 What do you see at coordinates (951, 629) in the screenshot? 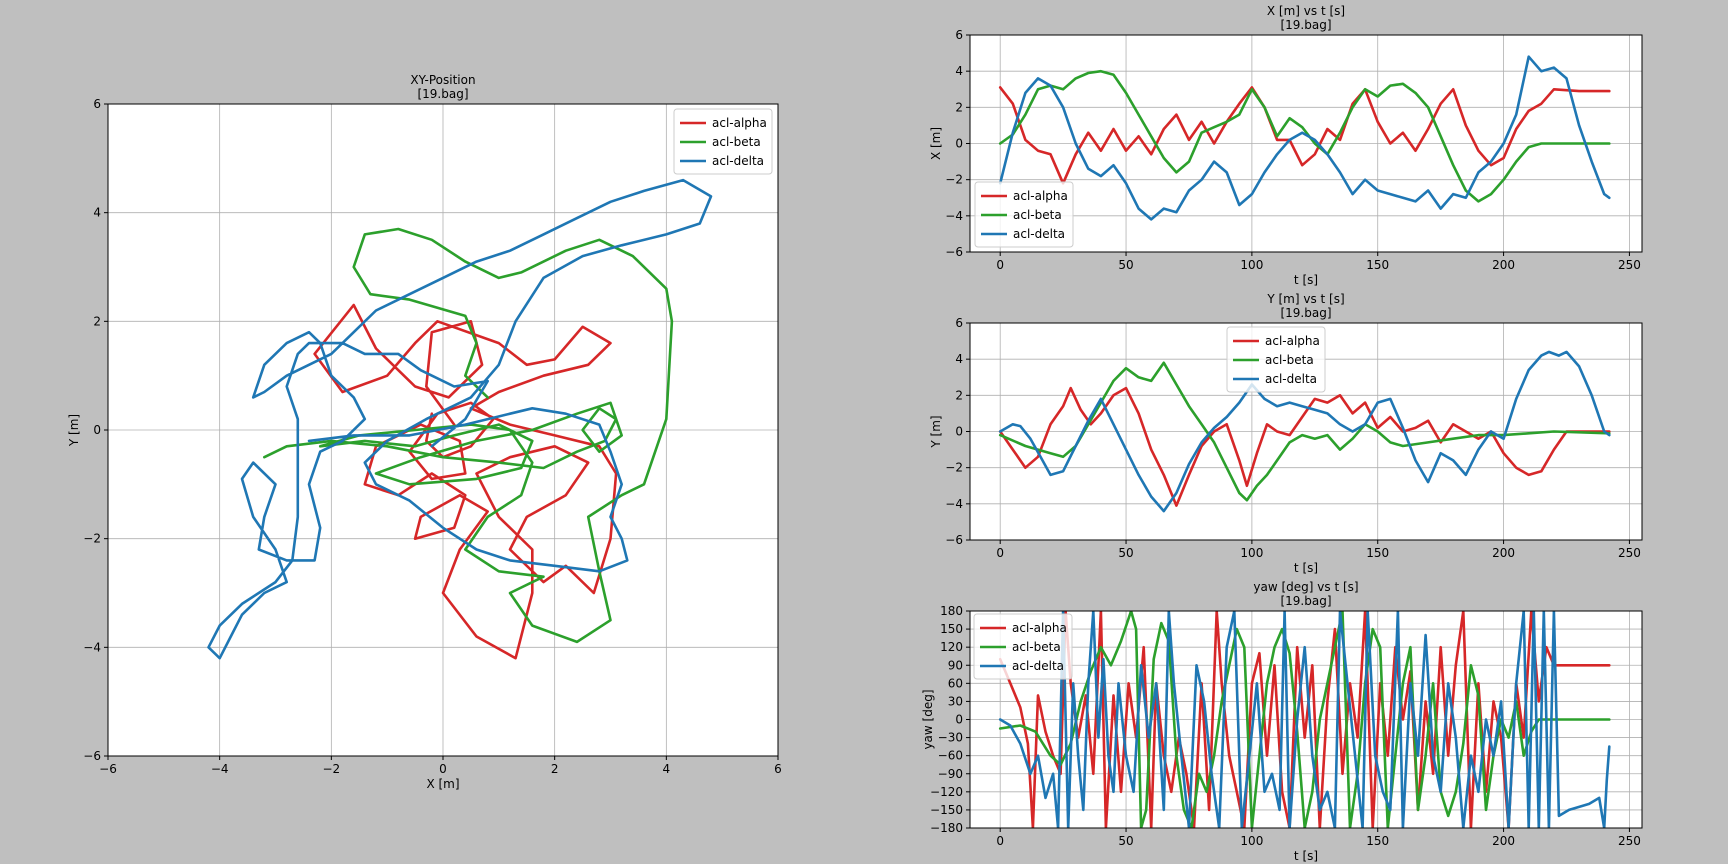
I see `y-tick-label: 150` at bounding box center [951, 629].